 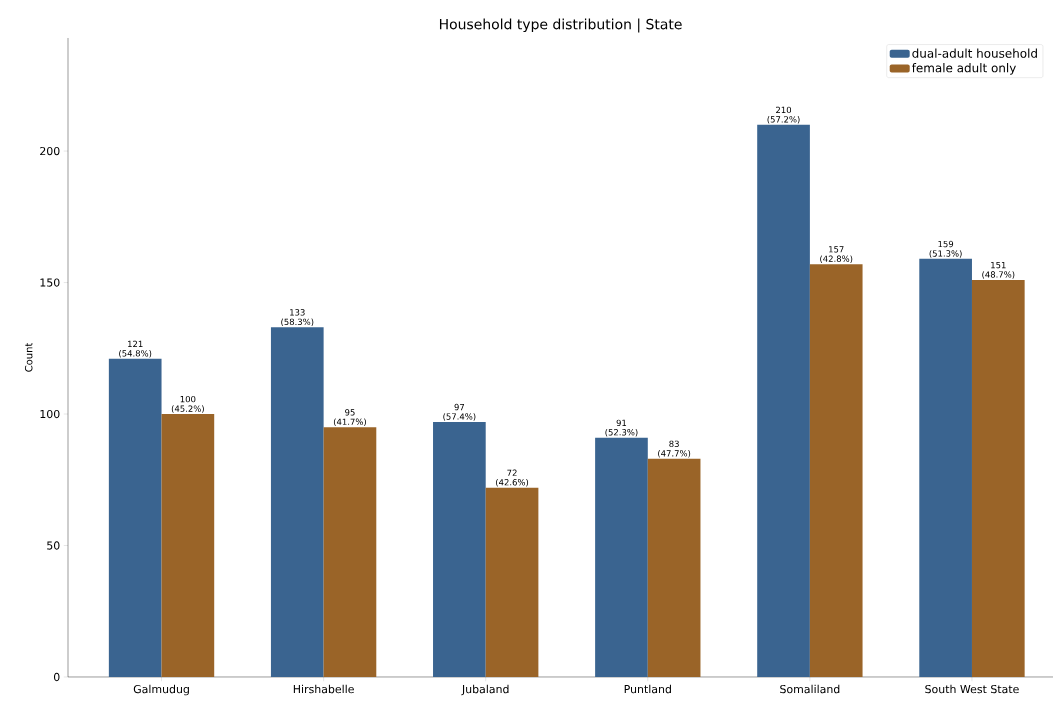 What do you see at coordinates (459, 412) in the screenshot?
I see `data-label: 97 (57.4%)` at bounding box center [459, 412].